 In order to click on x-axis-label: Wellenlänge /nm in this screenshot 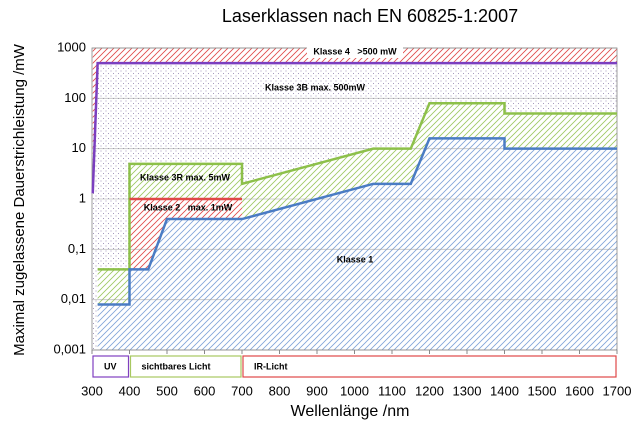, I will do `click(350, 411)`.